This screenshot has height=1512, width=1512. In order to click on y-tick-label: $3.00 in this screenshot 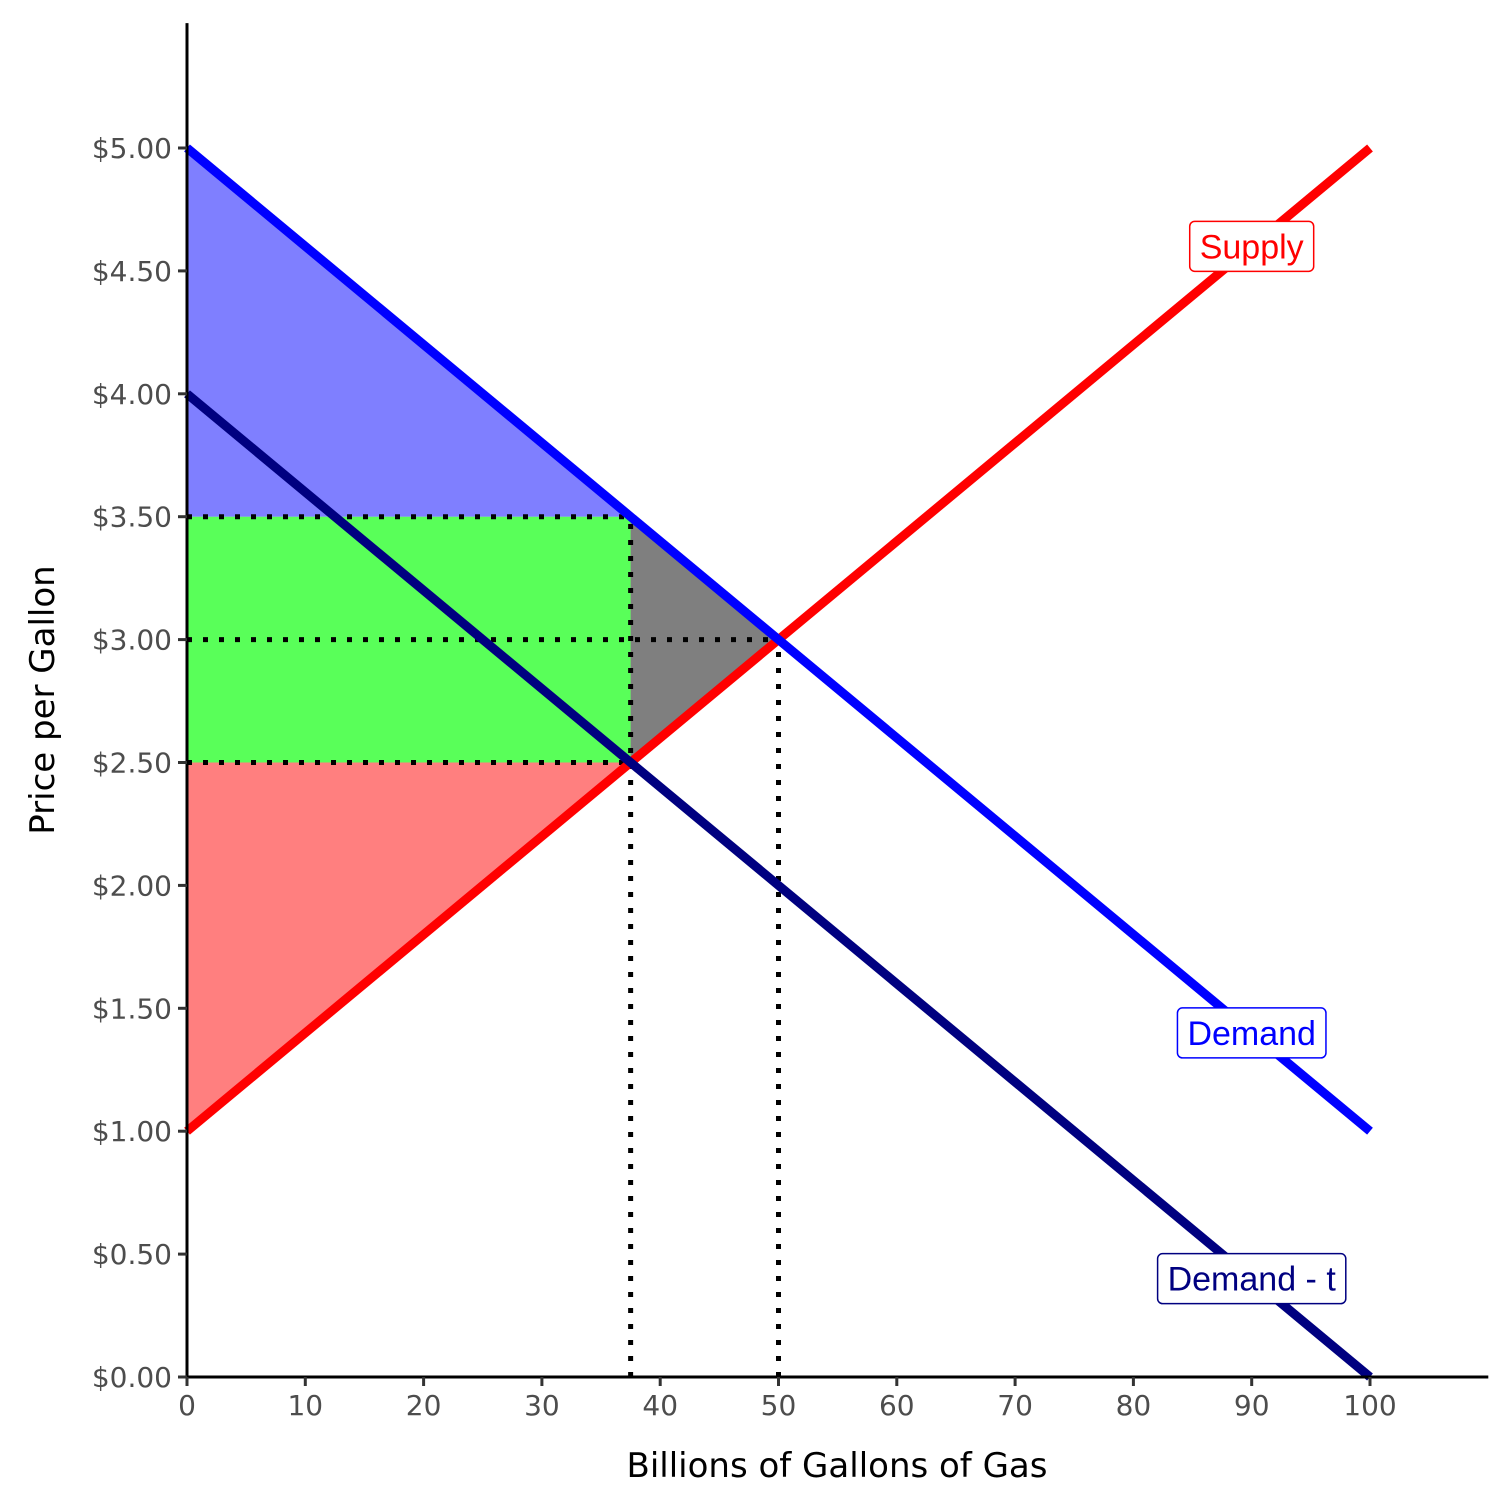, I will do `click(132, 640)`.